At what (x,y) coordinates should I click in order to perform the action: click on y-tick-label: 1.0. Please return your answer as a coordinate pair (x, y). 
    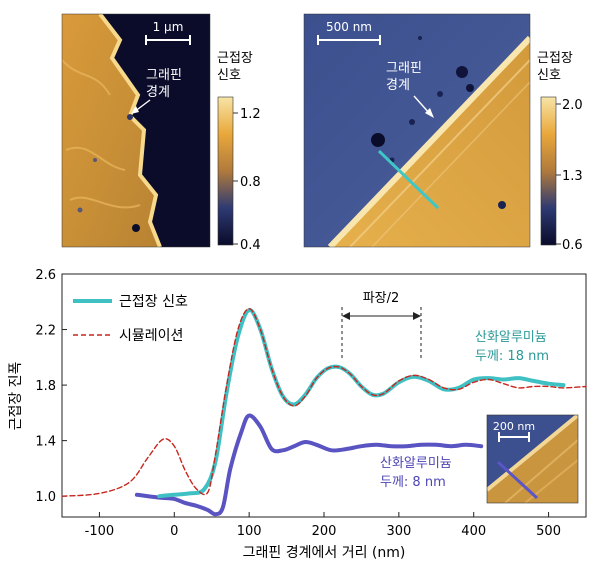
    Looking at the image, I should click on (45, 497).